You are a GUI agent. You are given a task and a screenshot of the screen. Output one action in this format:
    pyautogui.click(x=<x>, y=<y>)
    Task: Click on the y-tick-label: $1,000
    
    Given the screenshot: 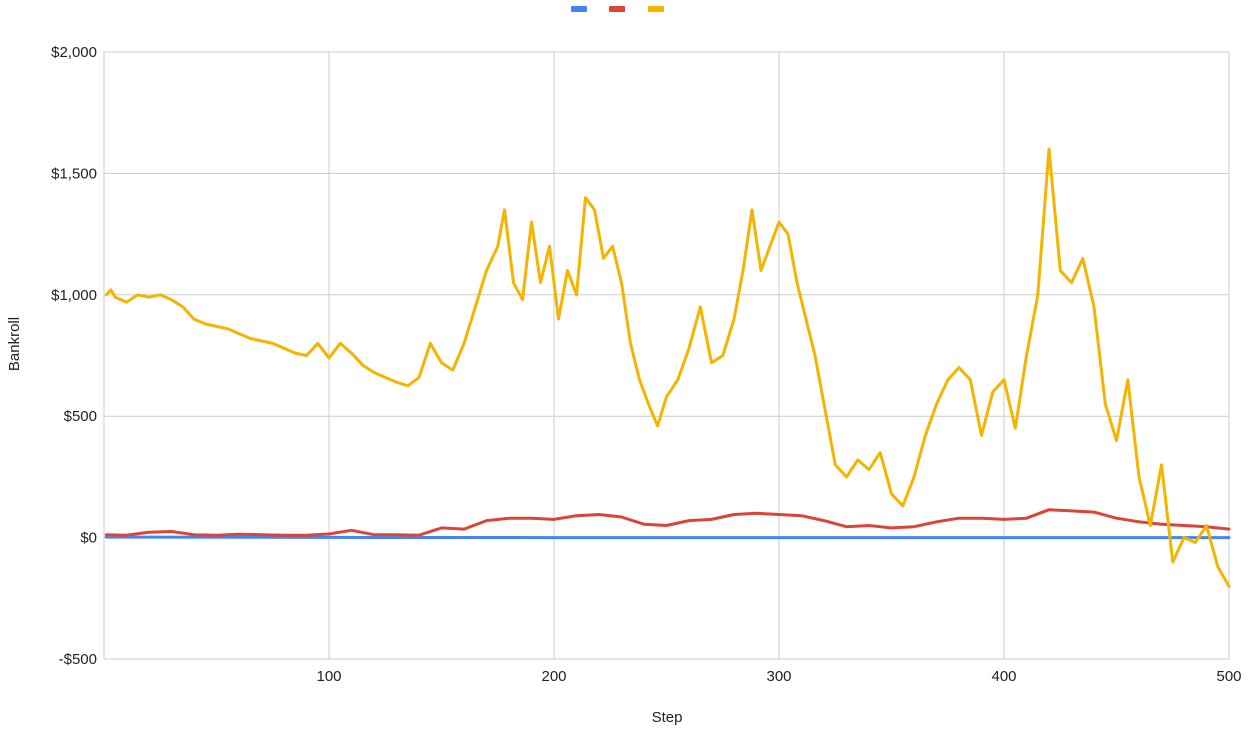 What is the action you would take?
    pyautogui.click(x=74, y=295)
    